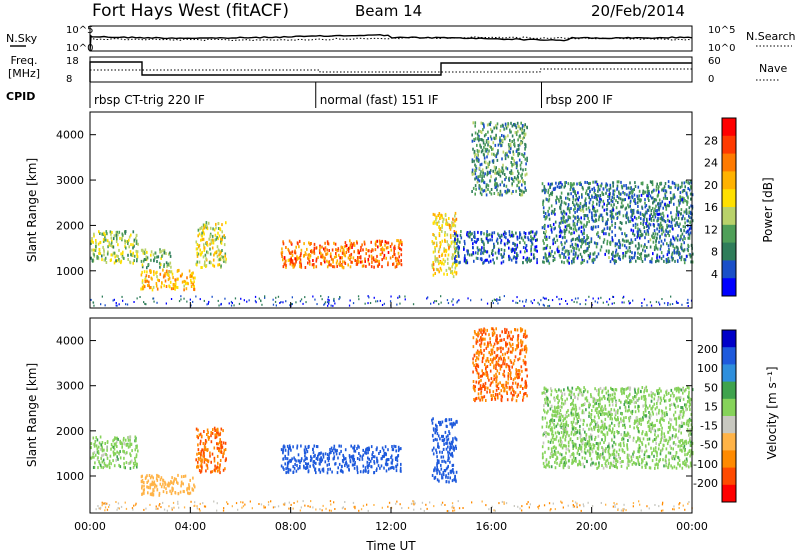  What do you see at coordinates (771, 36) in the screenshot?
I see `nsearch-label: N.Search` at bounding box center [771, 36].